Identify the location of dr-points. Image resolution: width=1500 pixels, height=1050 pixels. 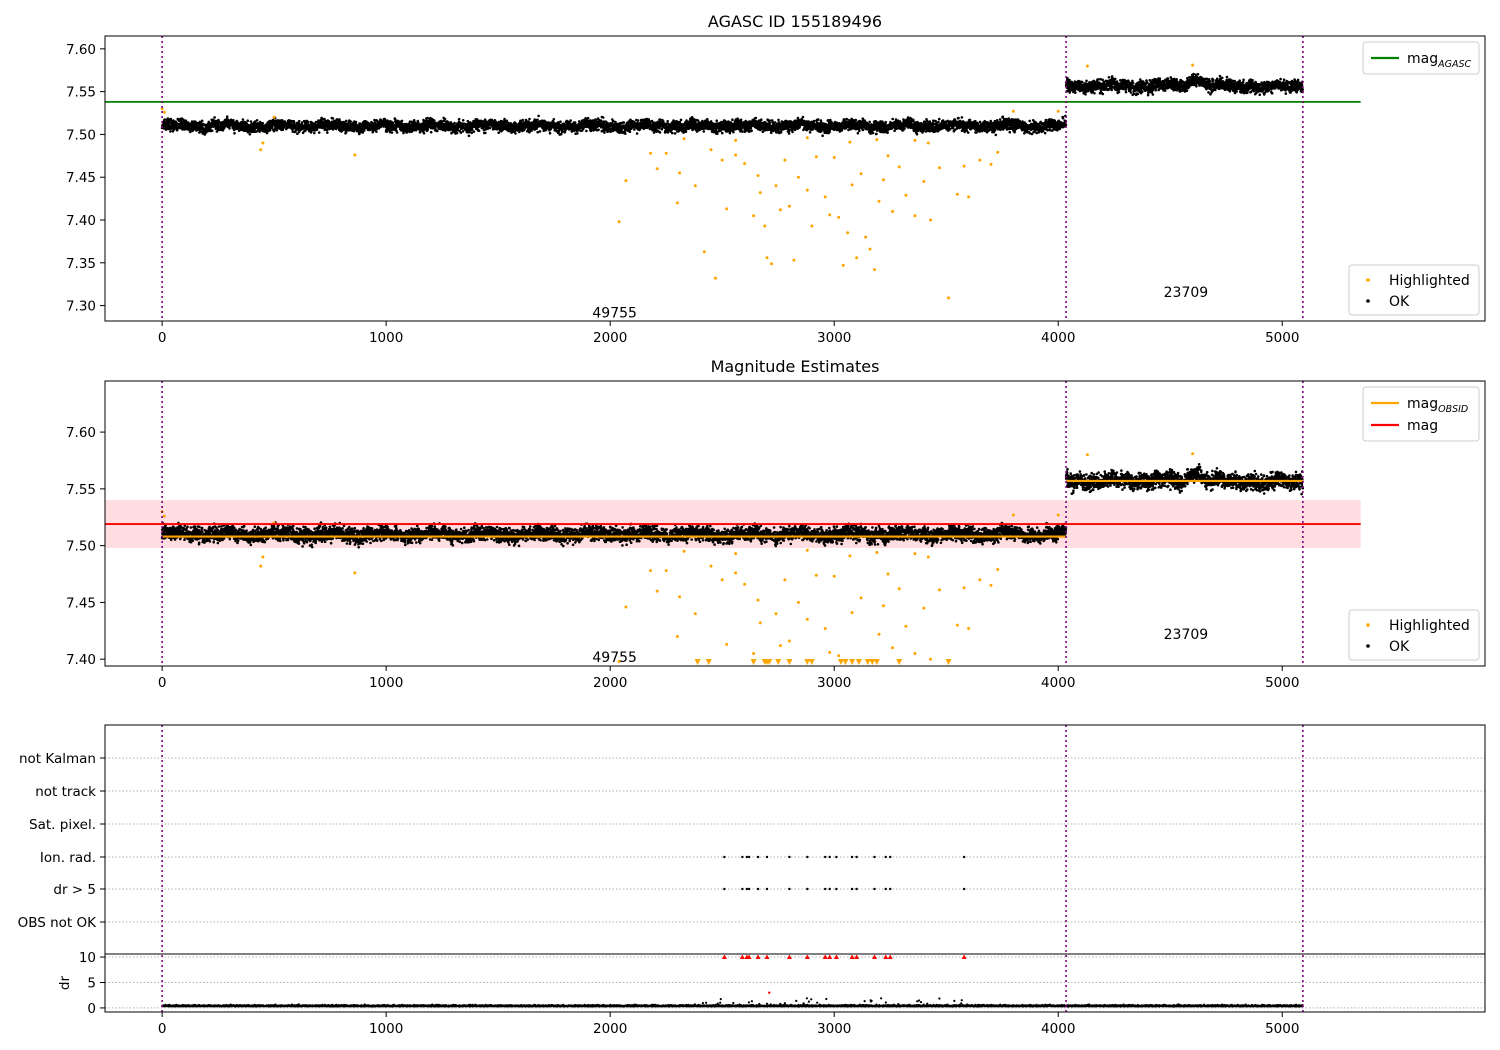
(732, 1002).